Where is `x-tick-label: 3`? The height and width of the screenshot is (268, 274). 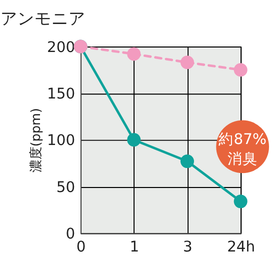 x-tick-label: 3 is located at coordinates (187, 247).